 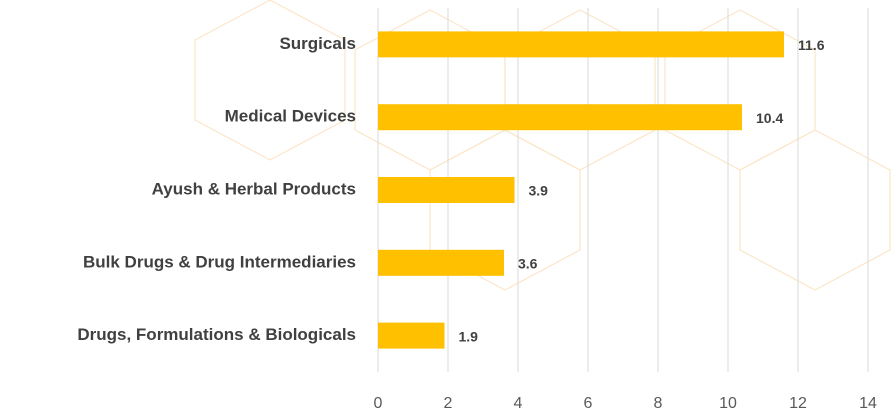 What do you see at coordinates (798, 403) in the screenshot?
I see `x-tick-label: 12` at bounding box center [798, 403].